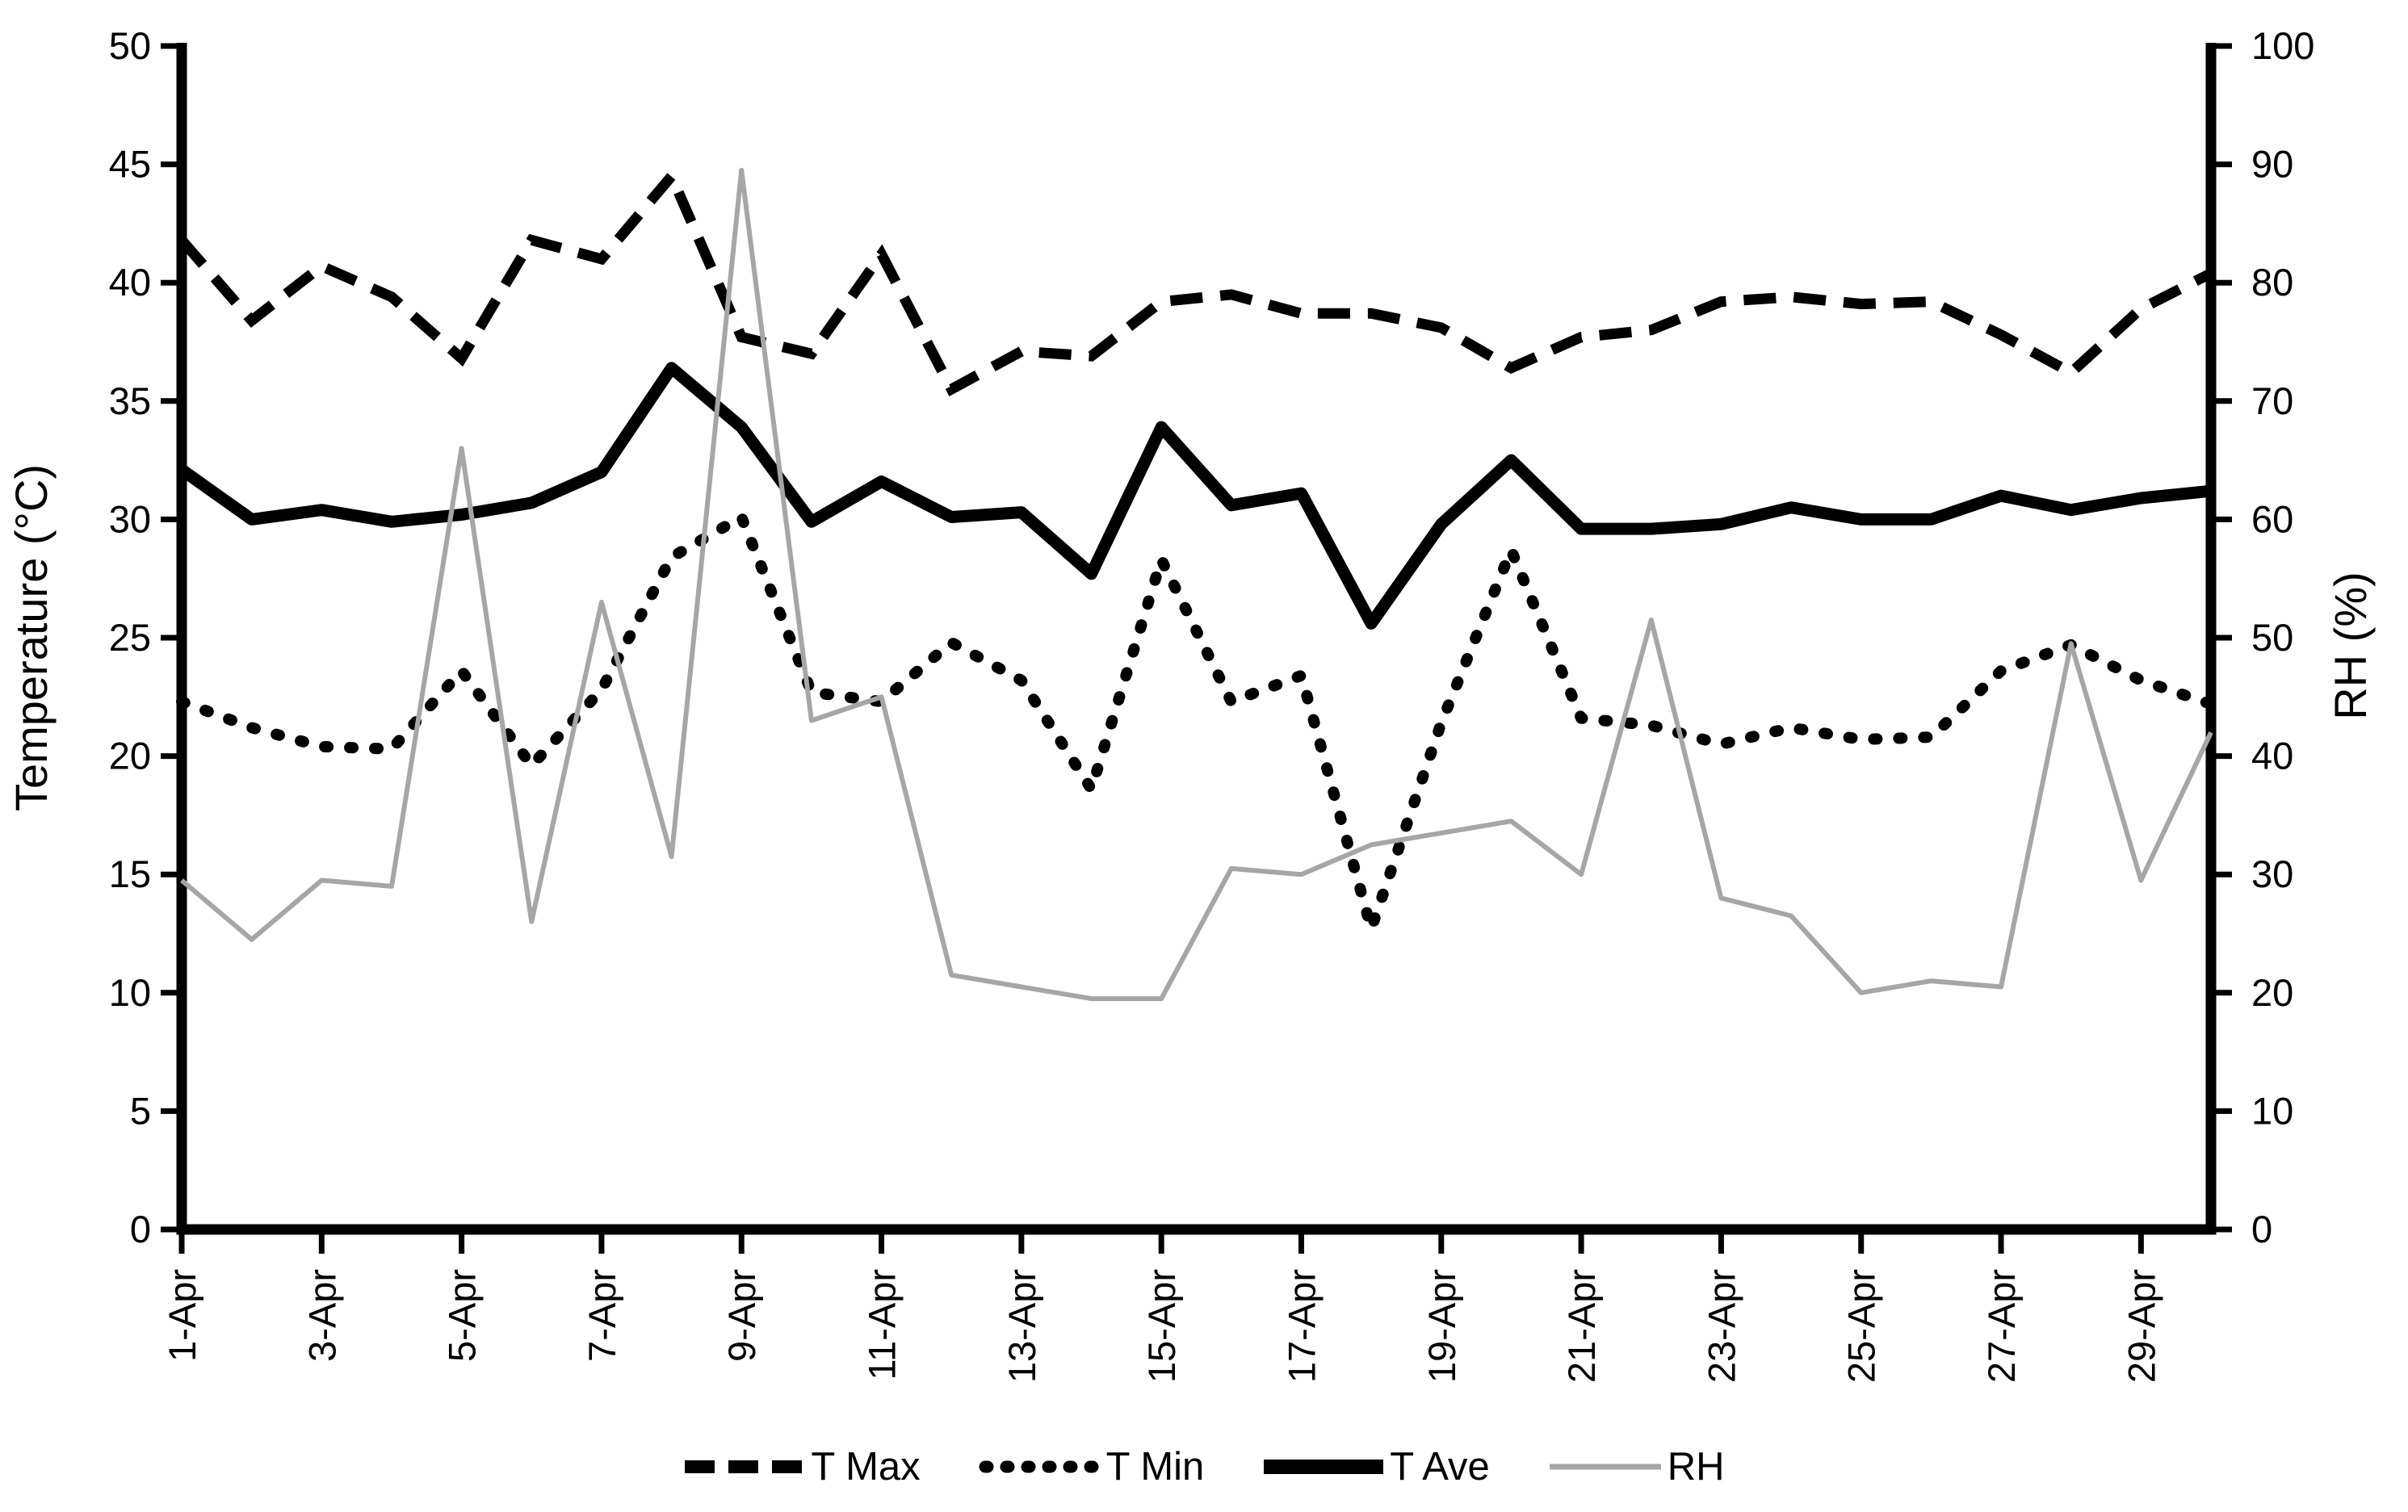 This screenshot has width=2408, height=1512. I want to click on left-axis-title: Temperature (°C), so click(31, 637).